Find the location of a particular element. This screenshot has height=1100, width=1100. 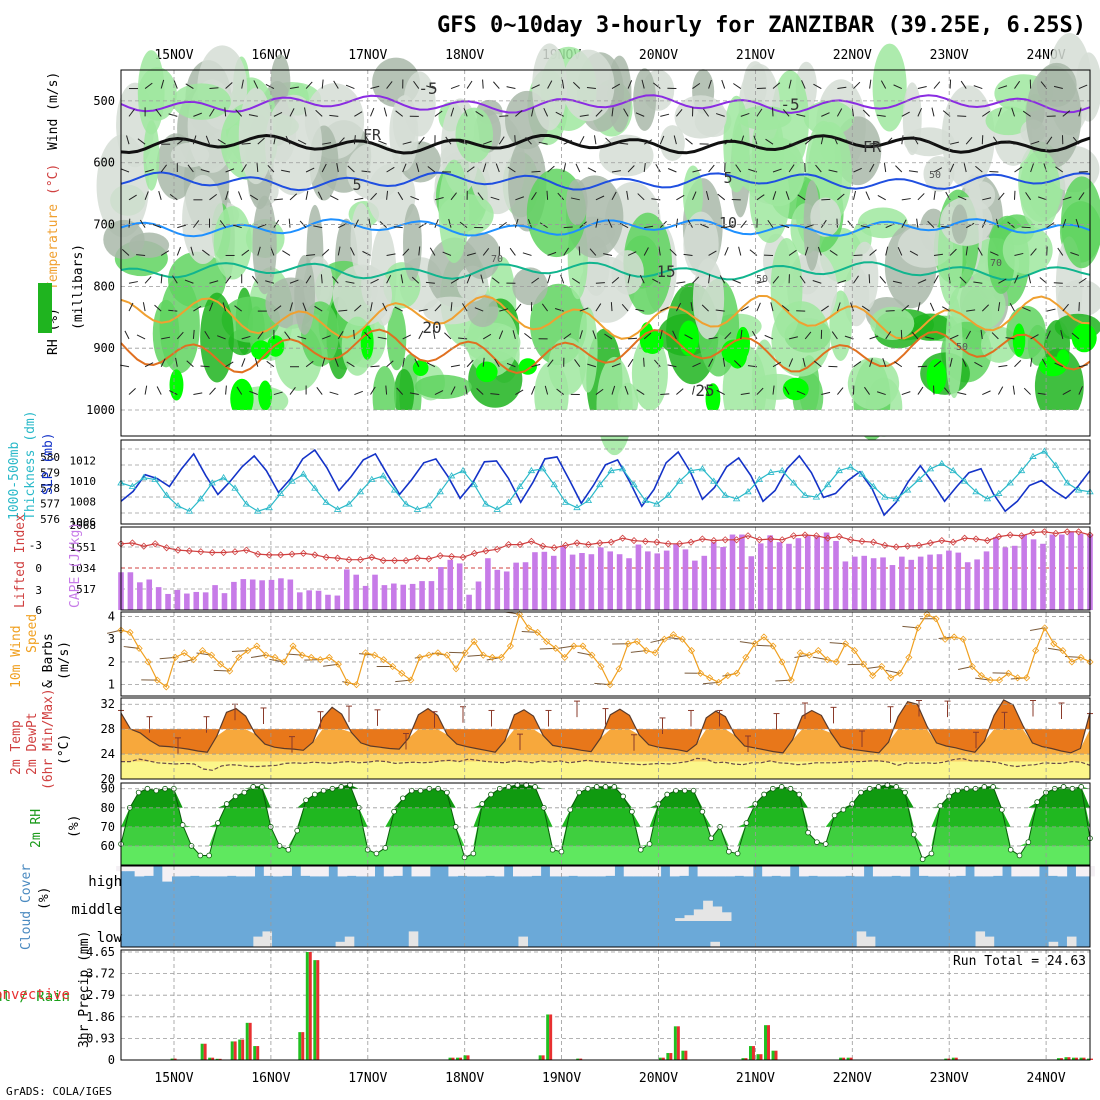

temp-tick: 24 is located at coordinates (108, 754).